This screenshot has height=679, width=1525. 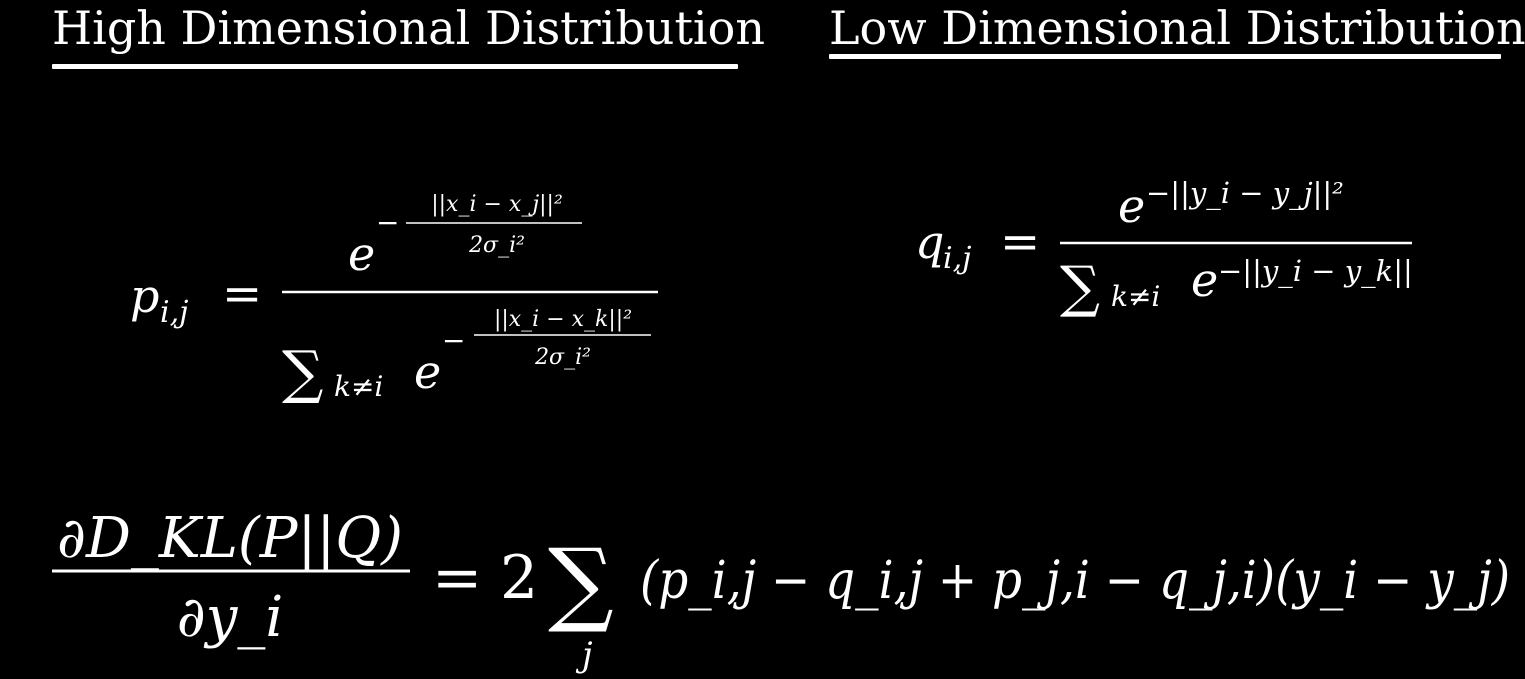 I want to click on p-num-exp-numerator: ||x_i − x_j||², so click(x=497, y=204).